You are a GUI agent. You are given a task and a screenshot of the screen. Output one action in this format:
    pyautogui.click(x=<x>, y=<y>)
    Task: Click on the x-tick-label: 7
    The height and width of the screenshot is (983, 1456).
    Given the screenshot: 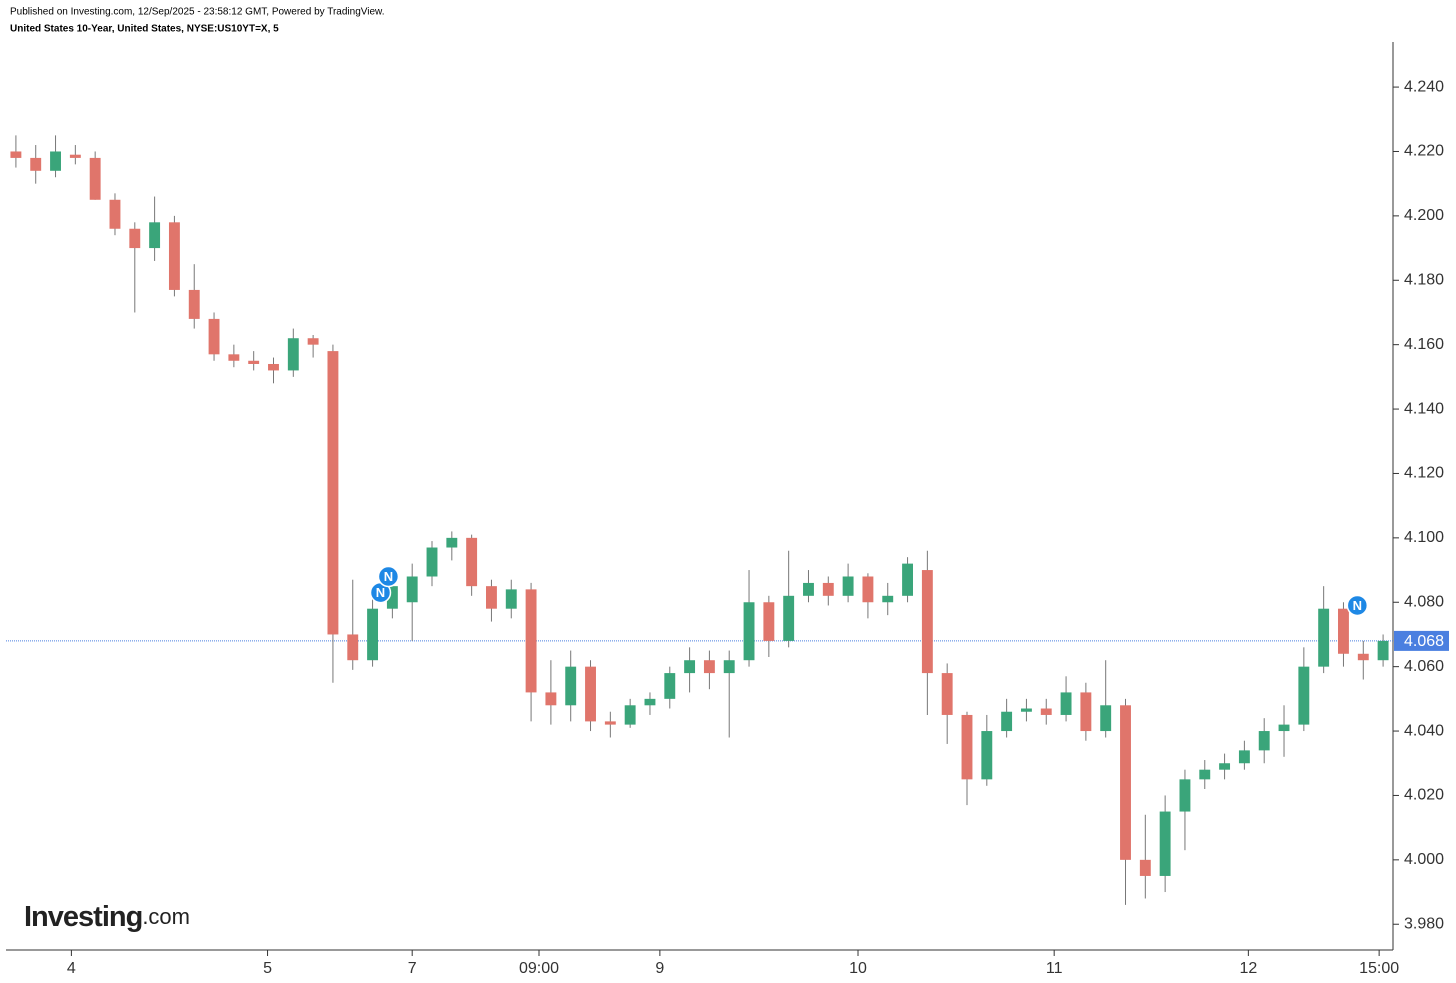 What is the action you would take?
    pyautogui.click(x=412, y=968)
    